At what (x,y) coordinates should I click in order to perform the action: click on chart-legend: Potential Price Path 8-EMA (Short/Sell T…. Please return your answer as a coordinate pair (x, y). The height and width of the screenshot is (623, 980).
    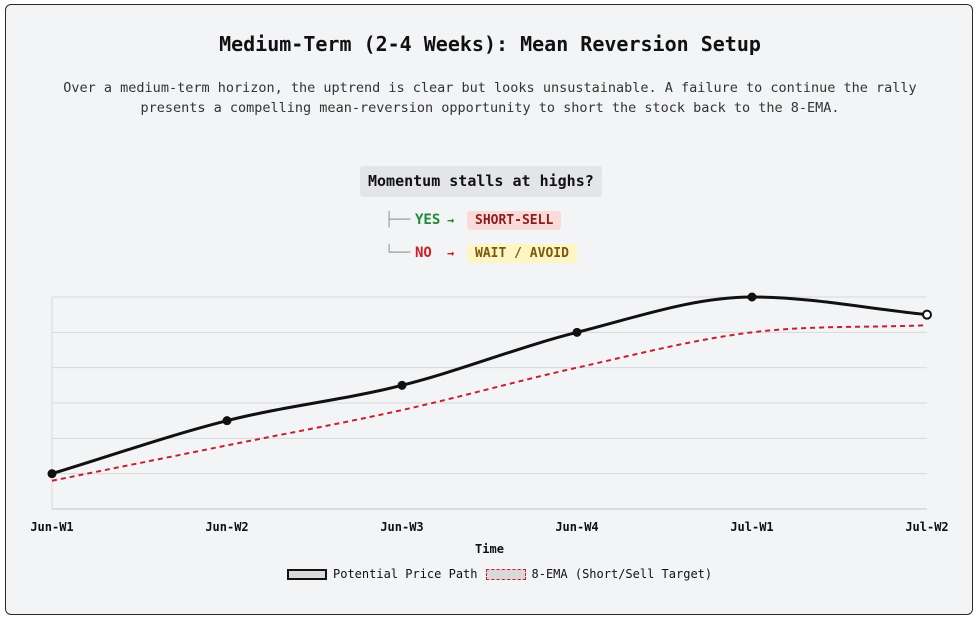
    Looking at the image, I should click on (499, 574).